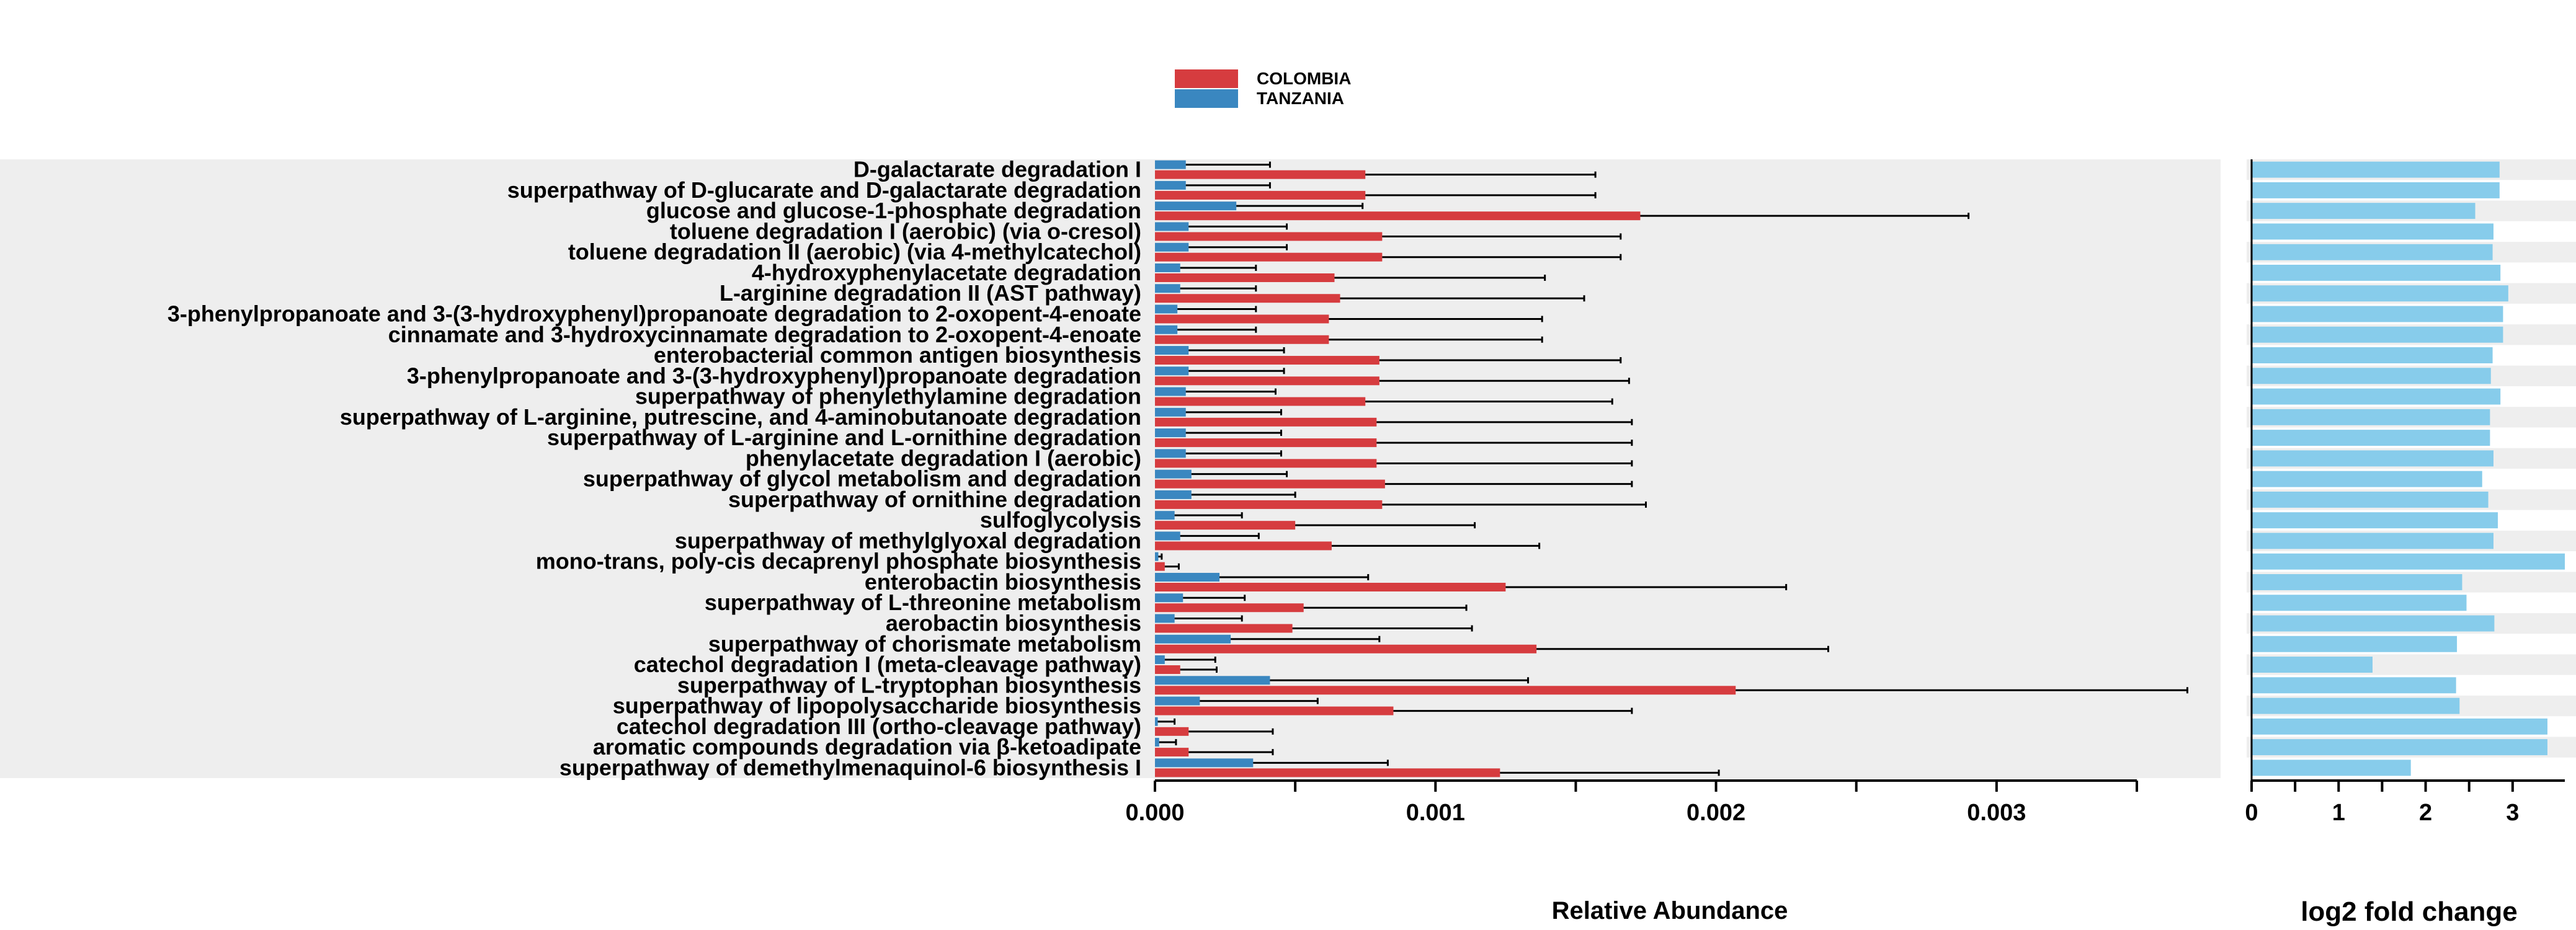  I want to click on category-label: 4-hydroxyphenylacetate degradation, so click(946, 272).